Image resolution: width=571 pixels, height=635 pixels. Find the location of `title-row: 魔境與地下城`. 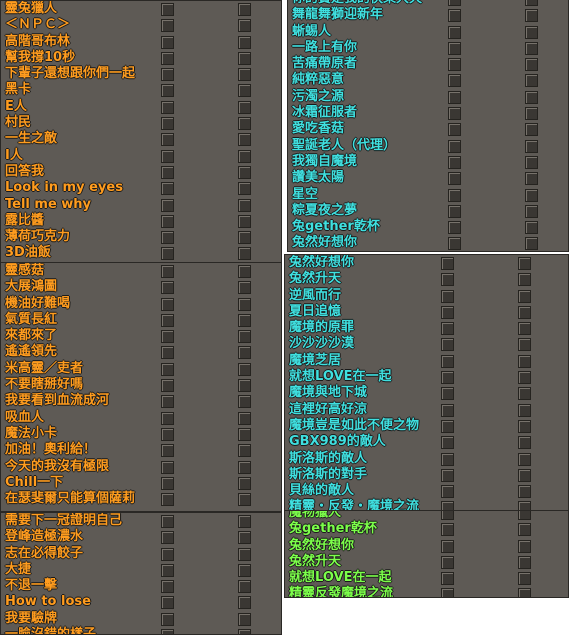

title-row: 魔境與地下城 is located at coordinates (426, 393).